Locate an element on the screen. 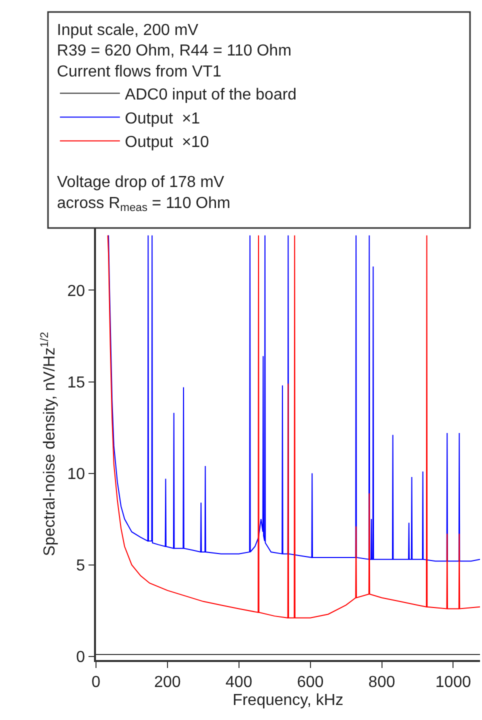  x-tick-label: 1000 is located at coordinates (453, 682).